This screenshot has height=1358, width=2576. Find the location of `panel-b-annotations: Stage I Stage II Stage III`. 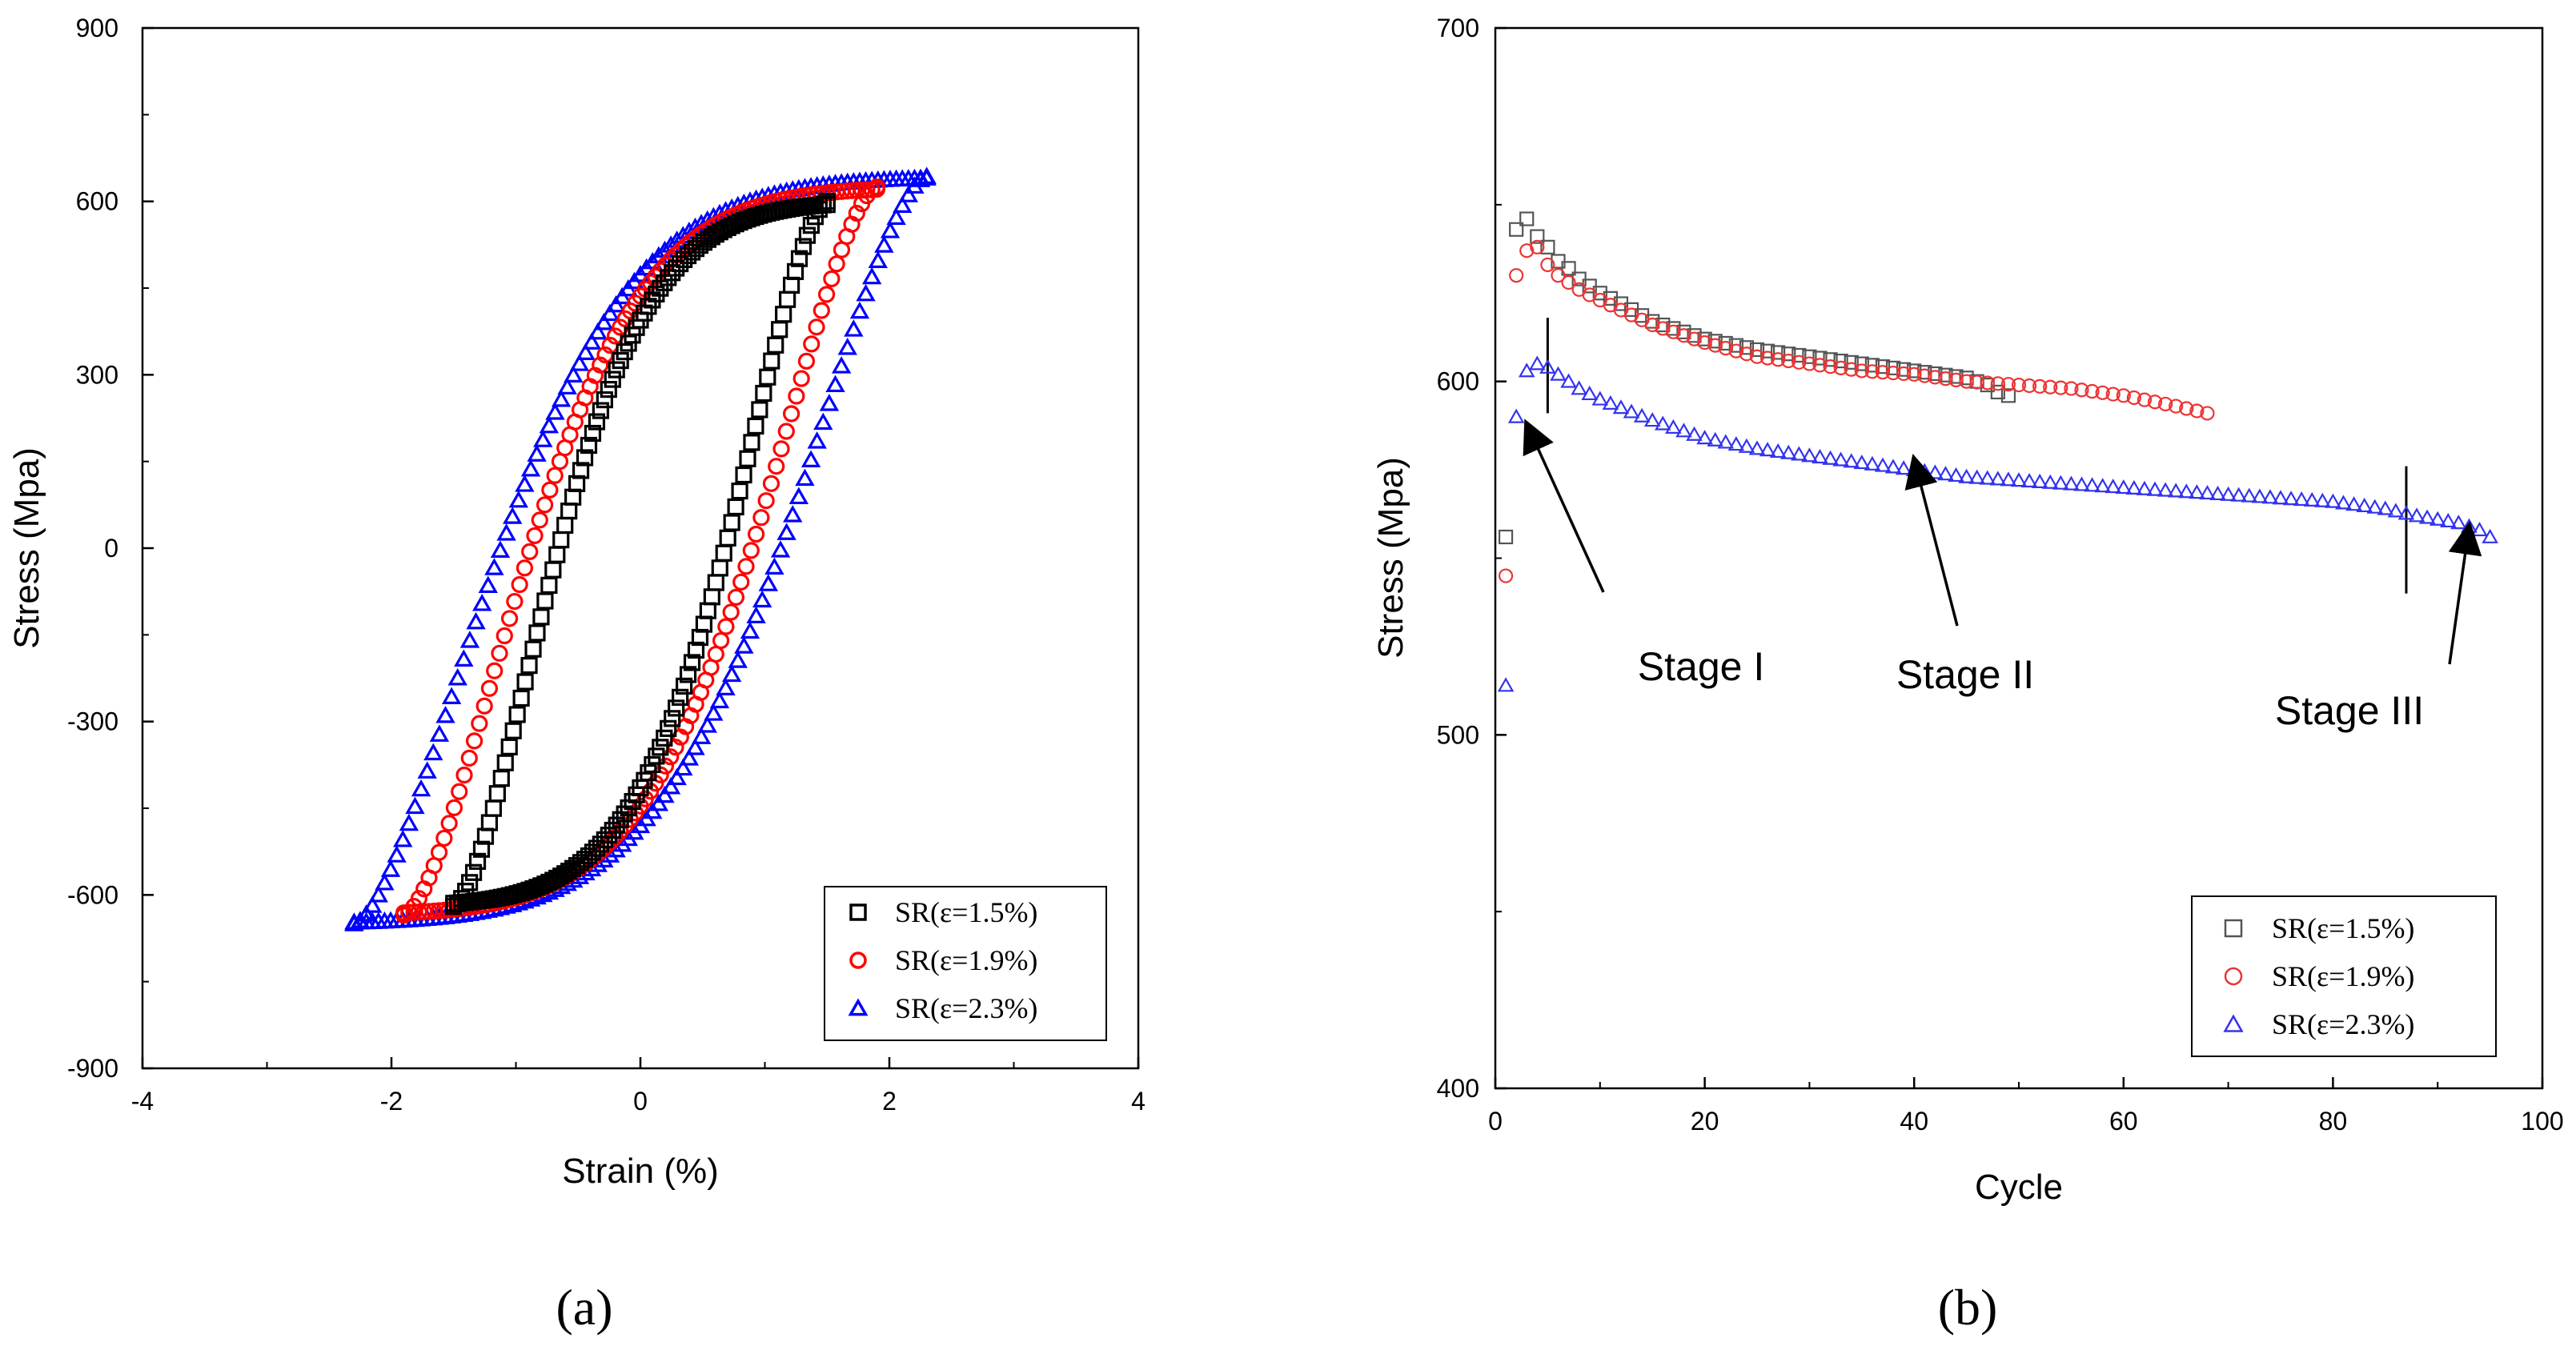

panel-b-annotations: Stage I Stage II Stage III is located at coordinates (2003, 576).